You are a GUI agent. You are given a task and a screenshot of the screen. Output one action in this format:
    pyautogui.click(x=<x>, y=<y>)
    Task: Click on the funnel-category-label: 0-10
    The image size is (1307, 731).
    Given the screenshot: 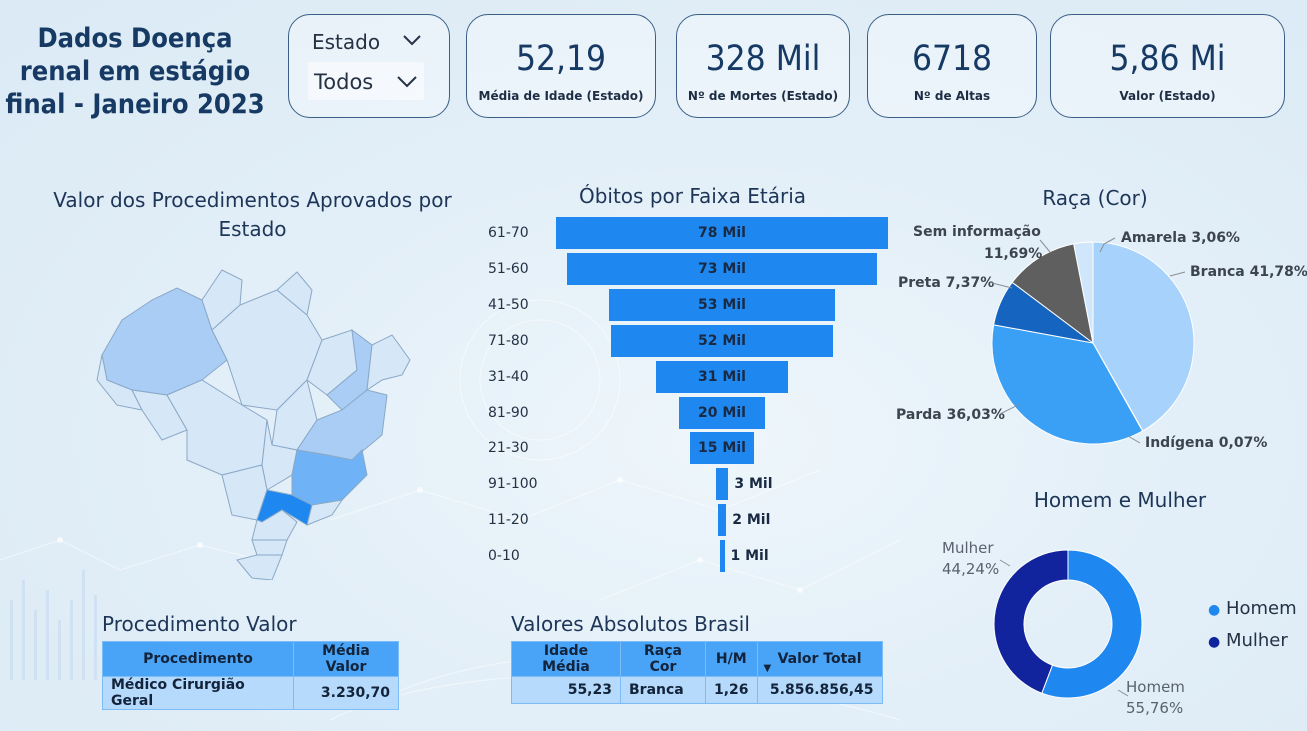 What is the action you would take?
    pyautogui.click(x=504, y=556)
    